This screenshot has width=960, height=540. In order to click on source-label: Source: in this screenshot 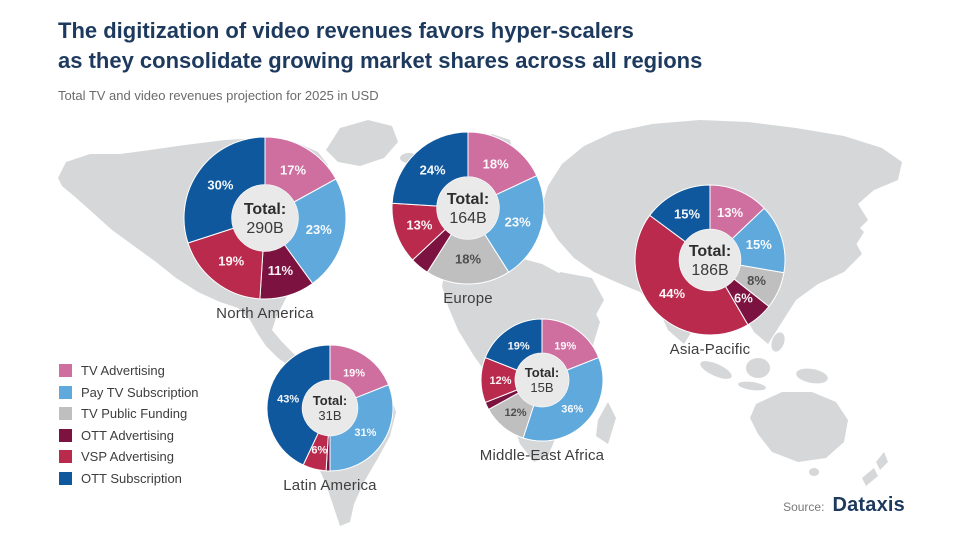, I will do `click(804, 507)`.